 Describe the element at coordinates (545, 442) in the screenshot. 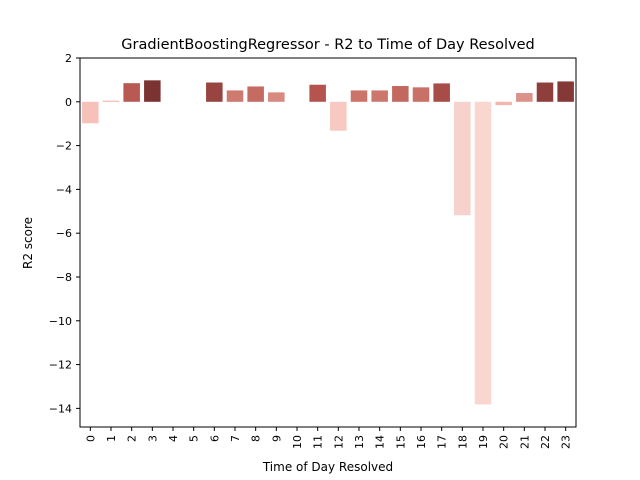

I see `x-tick-label: 22` at that location.